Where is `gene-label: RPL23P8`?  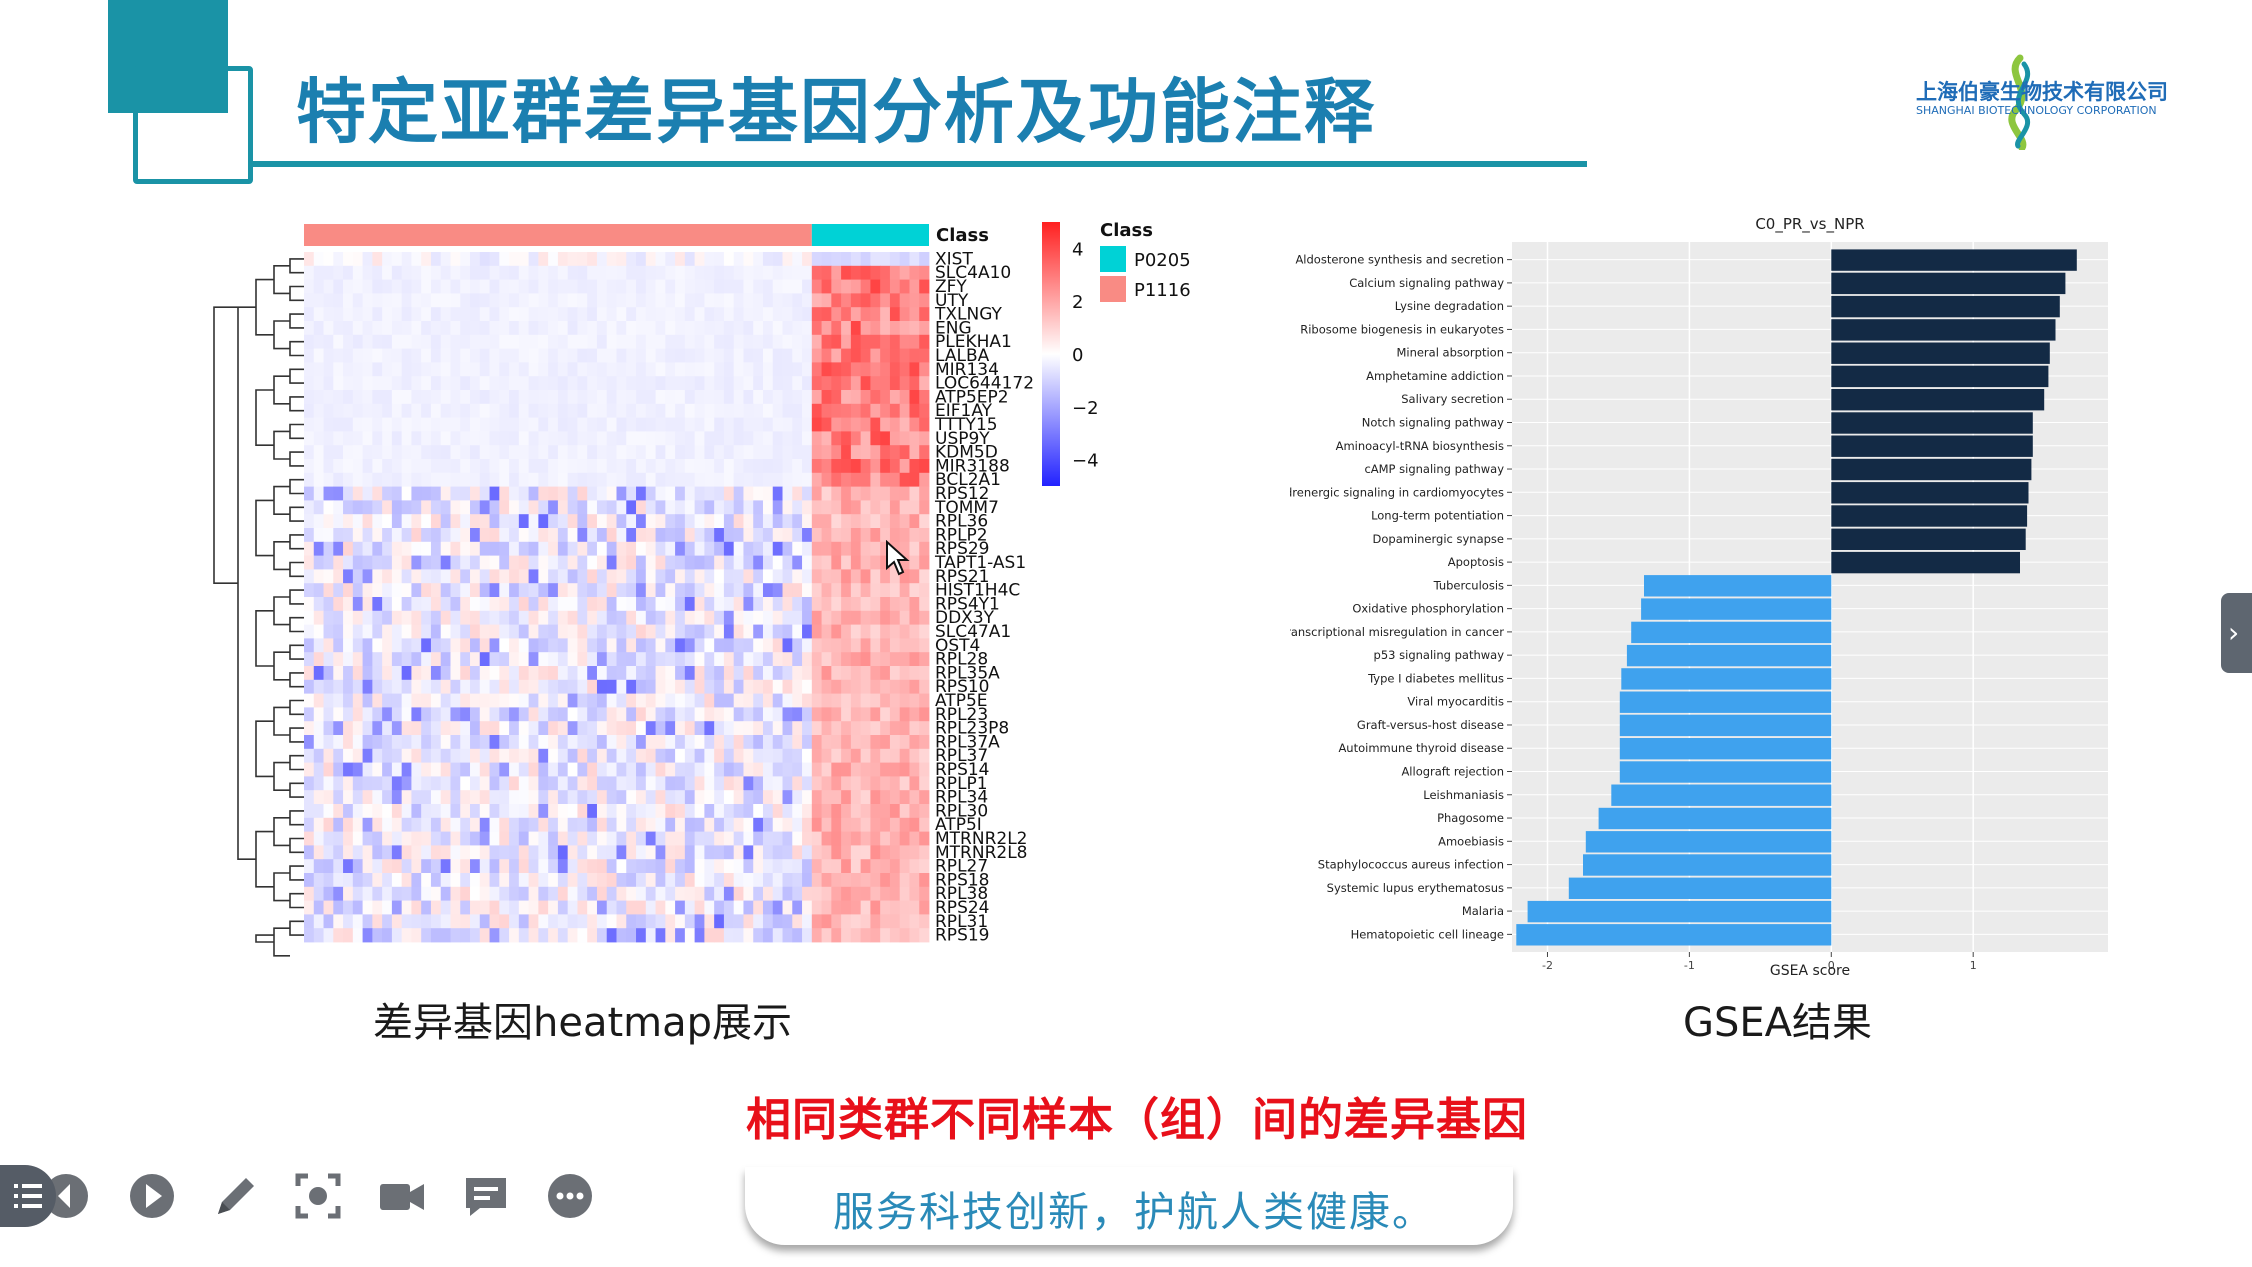
gene-label: RPL23P8 is located at coordinates (972, 729).